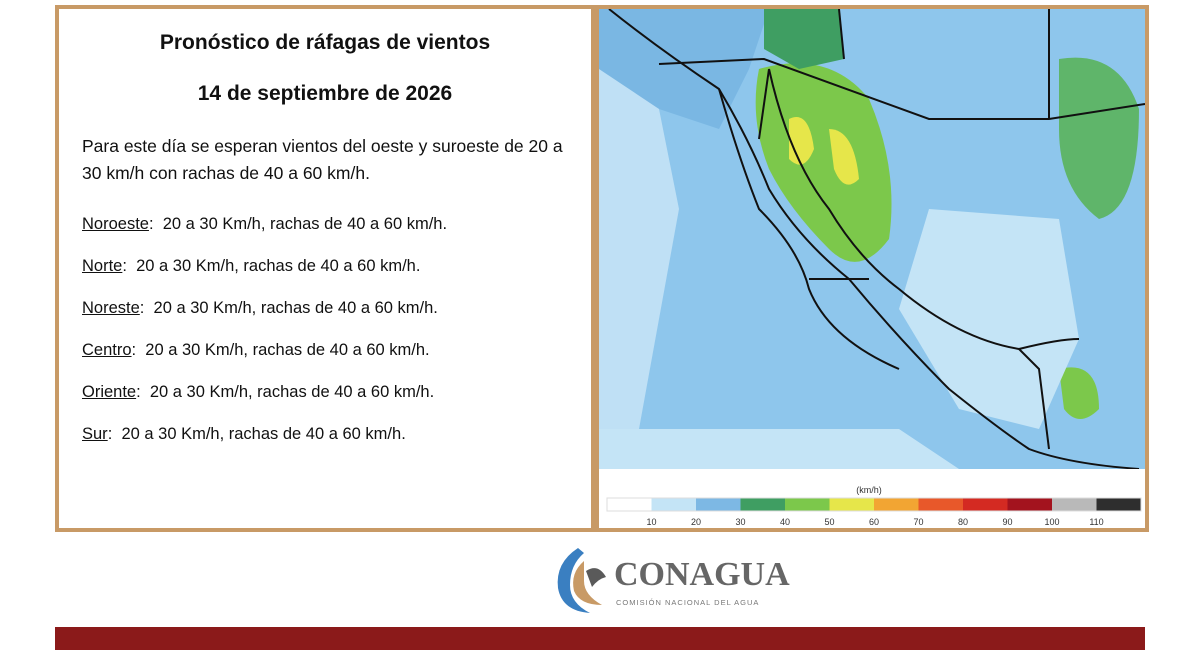 This screenshot has width=1200, height=650. I want to click on date: 14 de septiembre de 2026, so click(325, 93).